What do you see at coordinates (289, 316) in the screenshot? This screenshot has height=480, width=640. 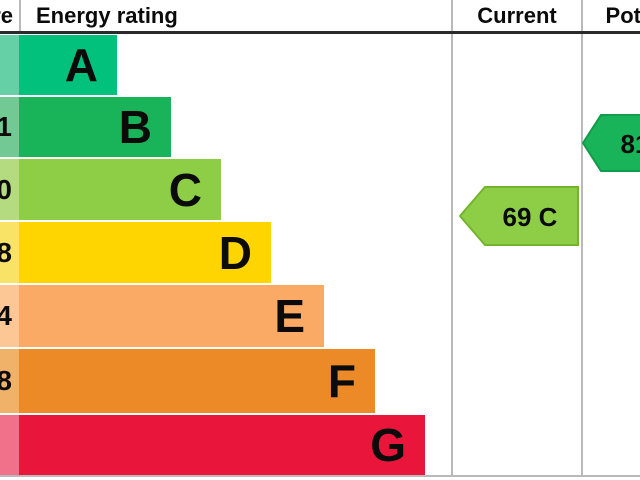 I see `band-letter-e: E` at bounding box center [289, 316].